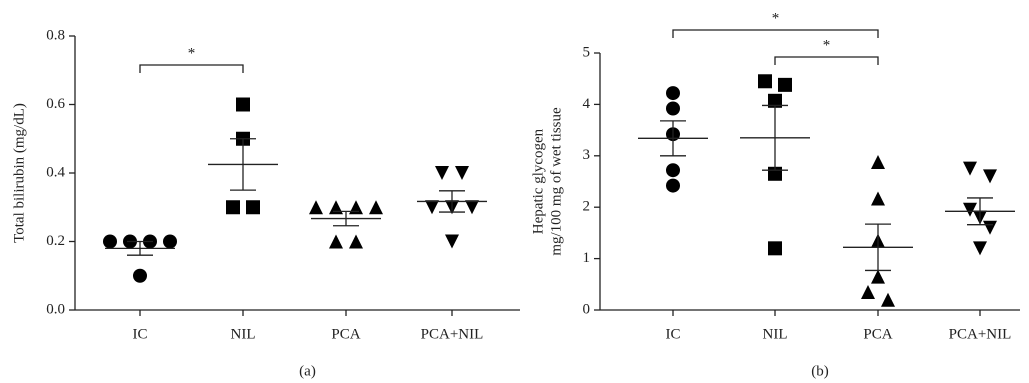  What do you see at coordinates (587, 52) in the screenshot?
I see `y-tick-label: 5` at bounding box center [587, 52].